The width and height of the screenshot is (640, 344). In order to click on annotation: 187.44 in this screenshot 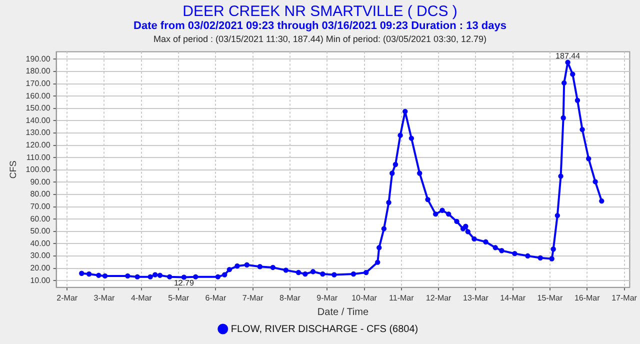, I will do `click(568, 56)`.